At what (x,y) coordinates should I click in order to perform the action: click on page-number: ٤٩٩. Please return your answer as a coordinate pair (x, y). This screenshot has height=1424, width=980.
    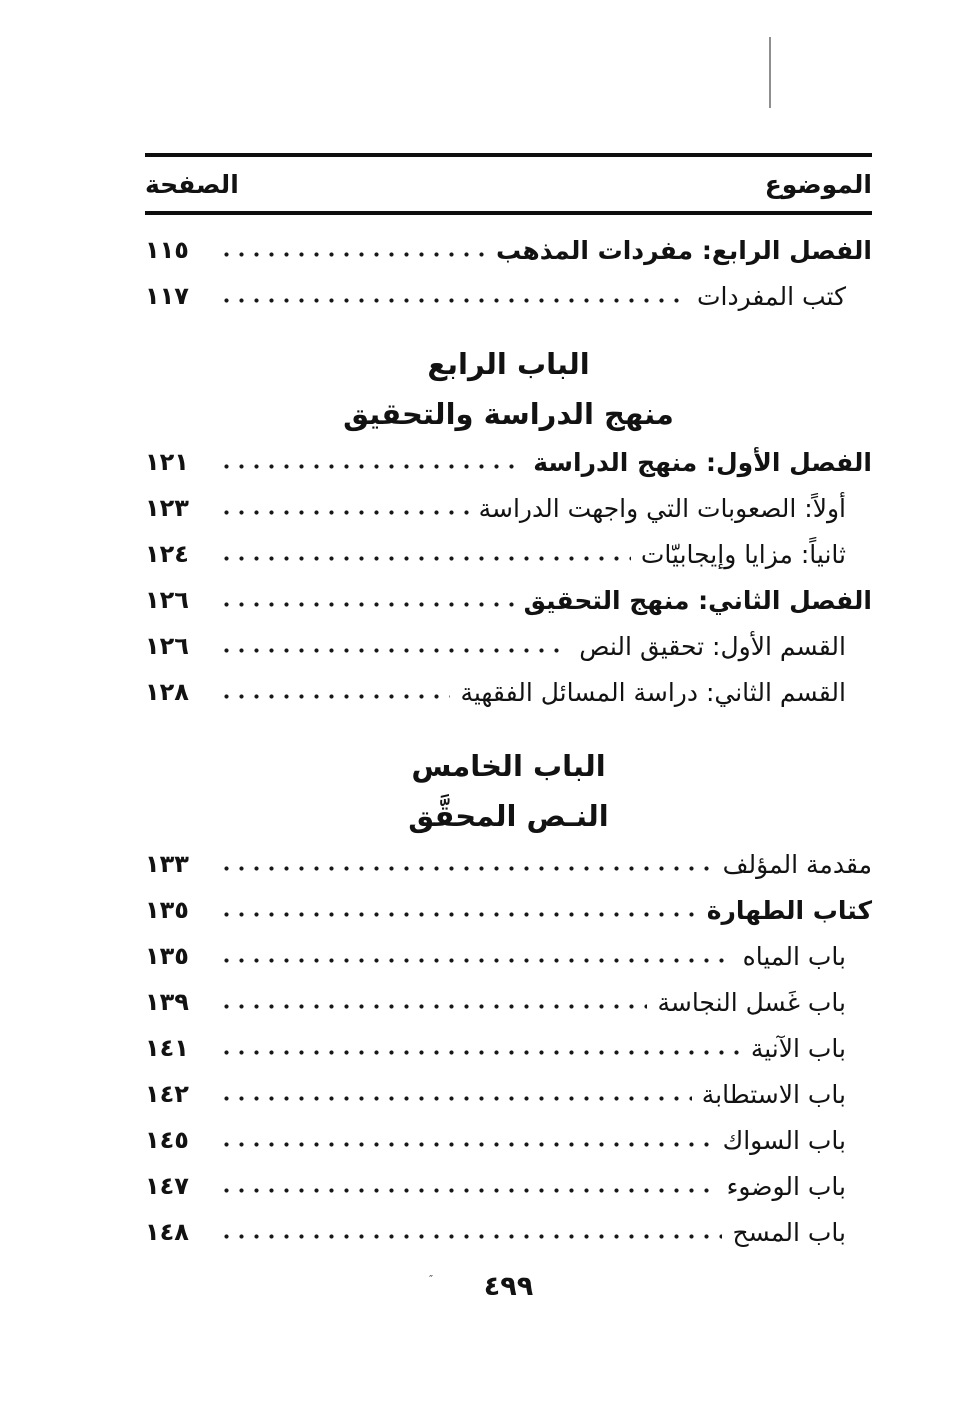
    Looking at the image, I should click on (508, 1286).